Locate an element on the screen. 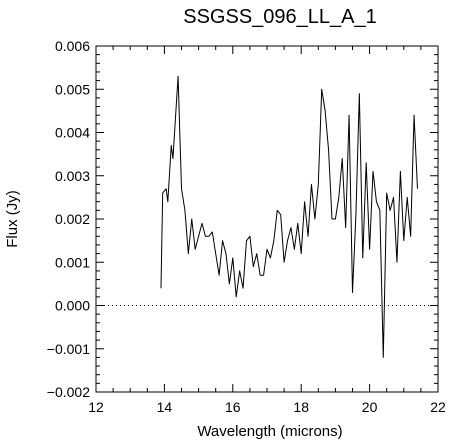 This screenshot has height=442, width=452. y-tick-label: −0.001 is located at coordinates (68, 349).